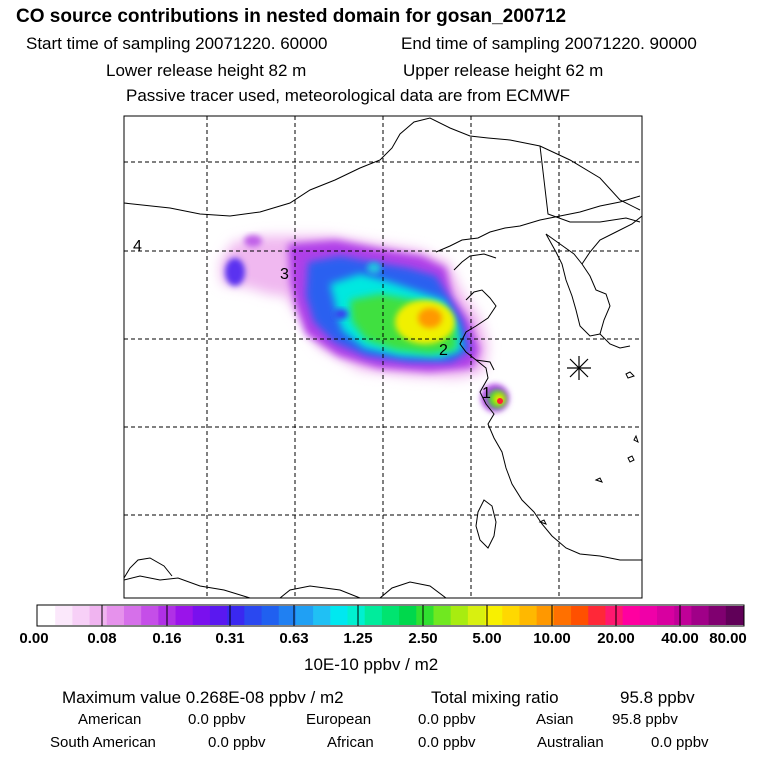 This screenshot has height=768, width=768. Describe the element at coordinates (206, 70) in the screenshot. I see `lower-release-label: Lower release height 82 m` at that location.